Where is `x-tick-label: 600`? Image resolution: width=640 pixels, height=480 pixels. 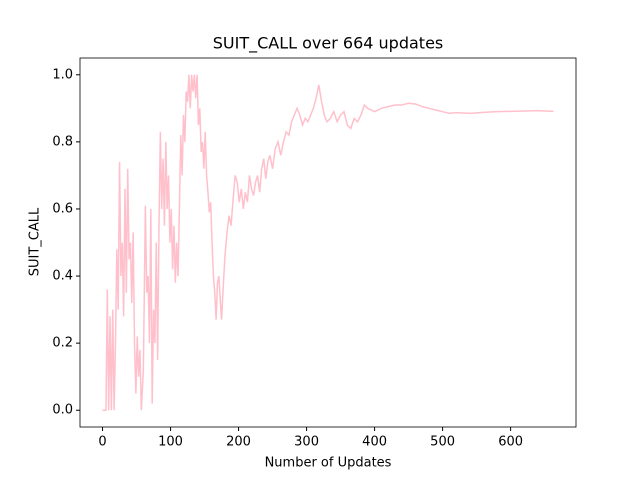
x-tick-label: 600 is located at coordinates (510, 442).